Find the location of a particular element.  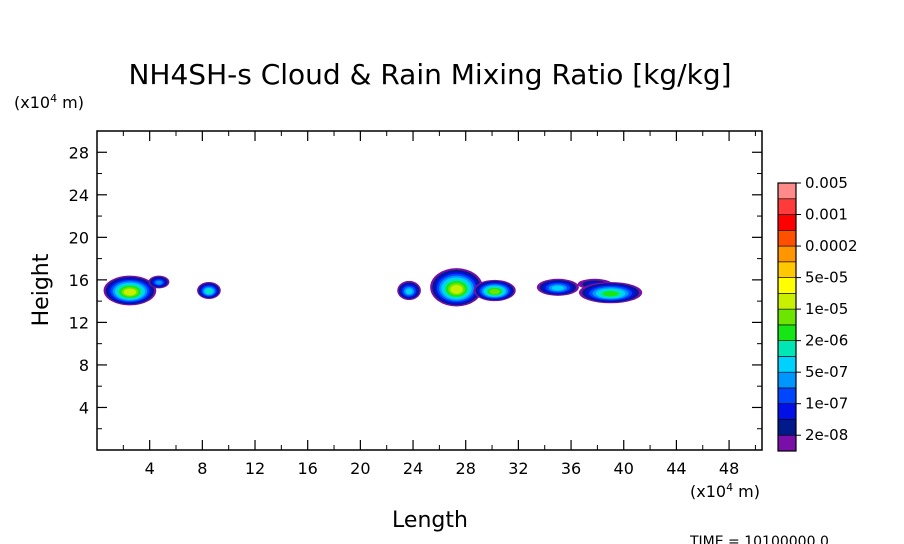

y-tick-label: 20 is located at coordinates (79, 237).